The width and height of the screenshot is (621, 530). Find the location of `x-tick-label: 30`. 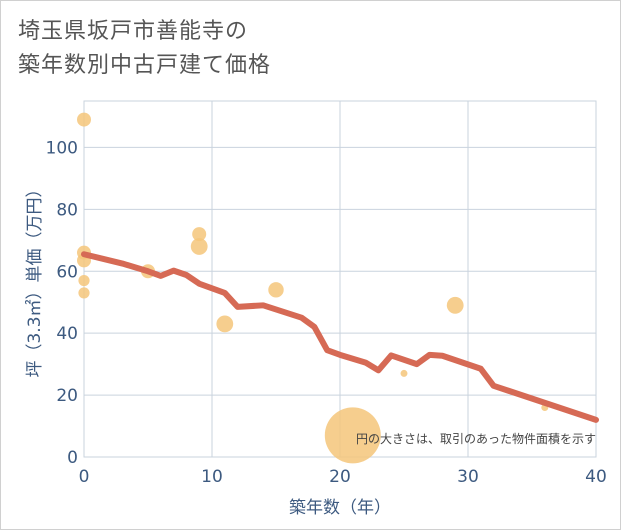

x-tick-label: 30 is located at coordinates (468, 477).